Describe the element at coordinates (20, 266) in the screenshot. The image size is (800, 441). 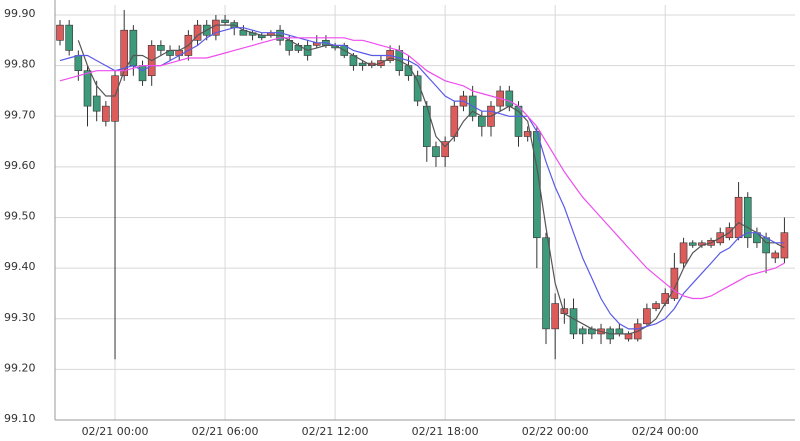
I see `y-tick-label: 99.40` at that location.